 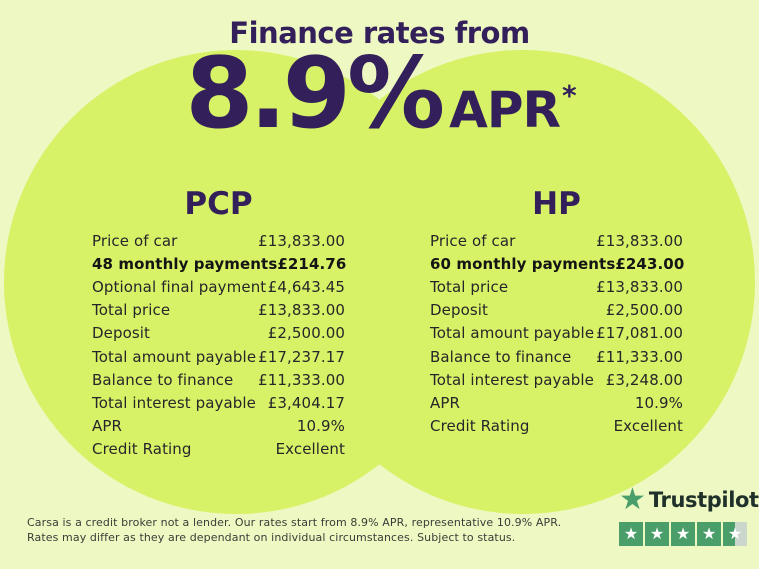 I want to click on page-title: Finance rates from, so click(x=379, y=33).